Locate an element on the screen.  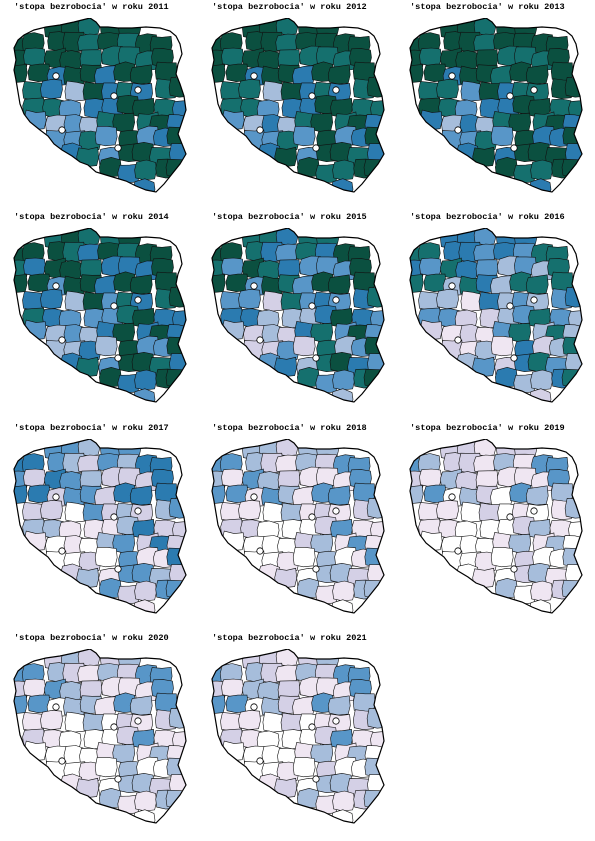
map-panel-2014: 'stopa bezrobocia' w roku 2014 is located at coordinates (102, 312).